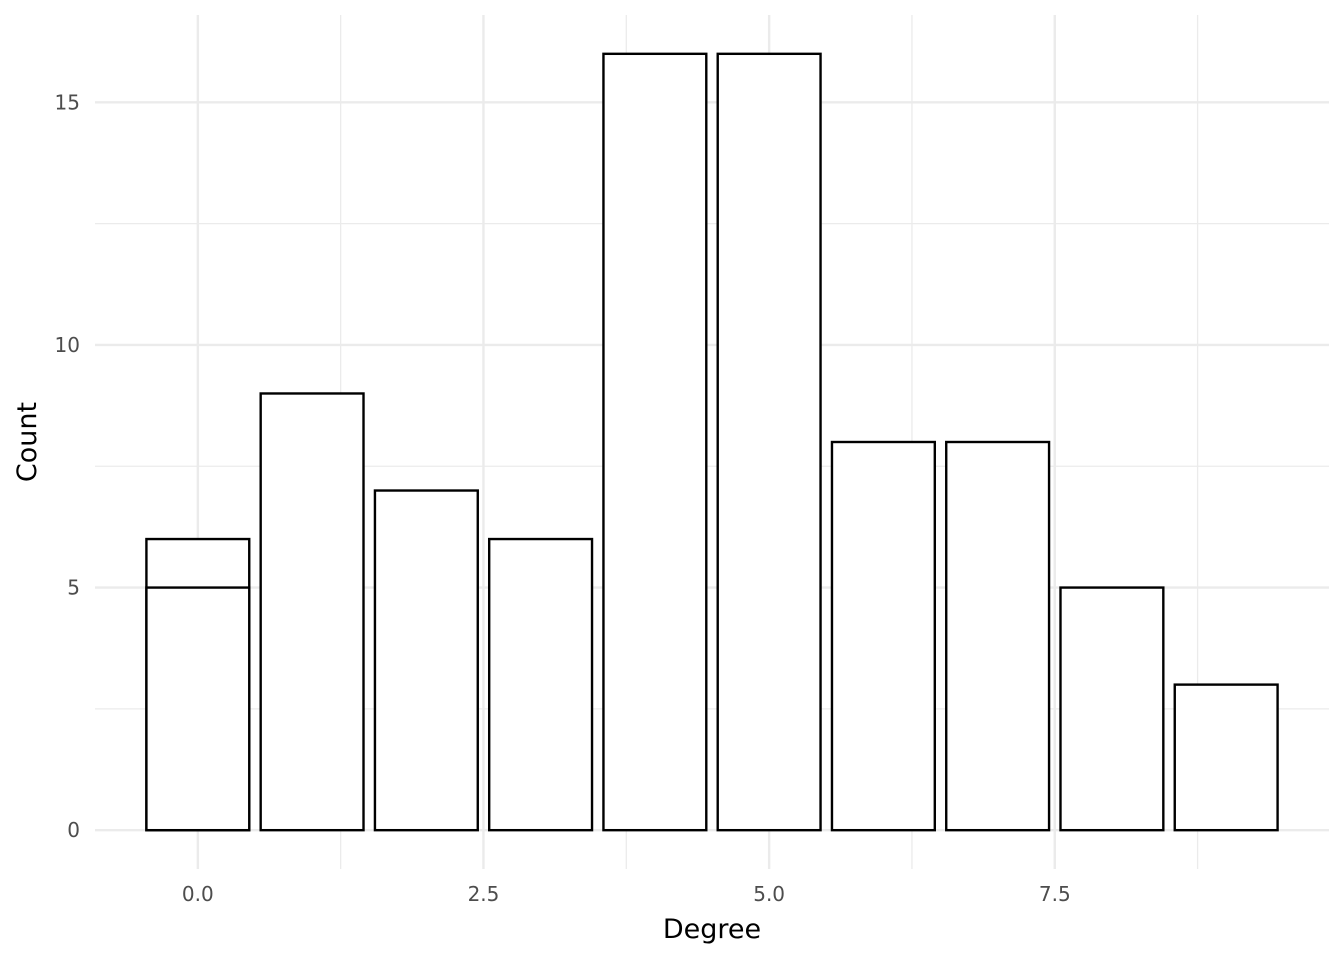 The image size is (1344, 960). Describe the element at coordinates (198, 894) in the screenshot. I see `x-tick-label: 0.0` at that location.